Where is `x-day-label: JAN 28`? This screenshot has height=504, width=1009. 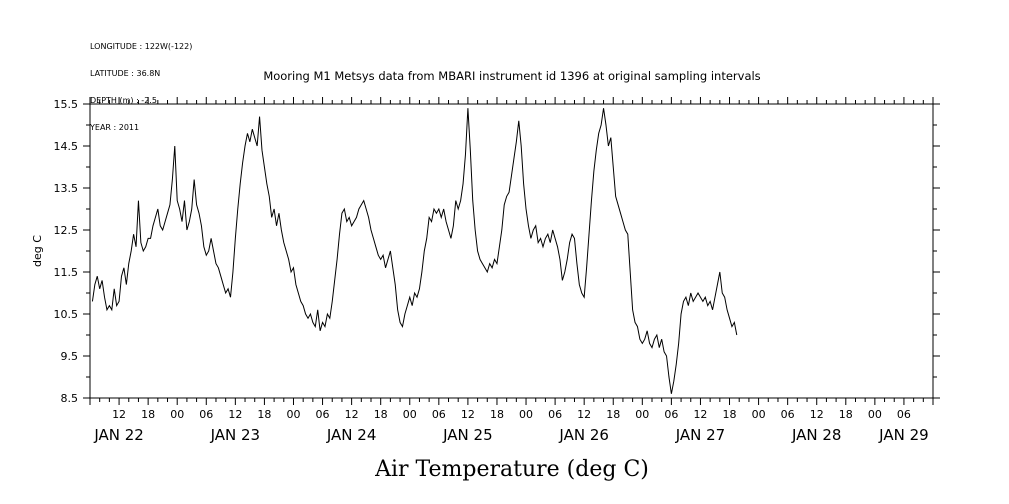 x-day-label: JAN 28 is located at coordinates (816, 435).